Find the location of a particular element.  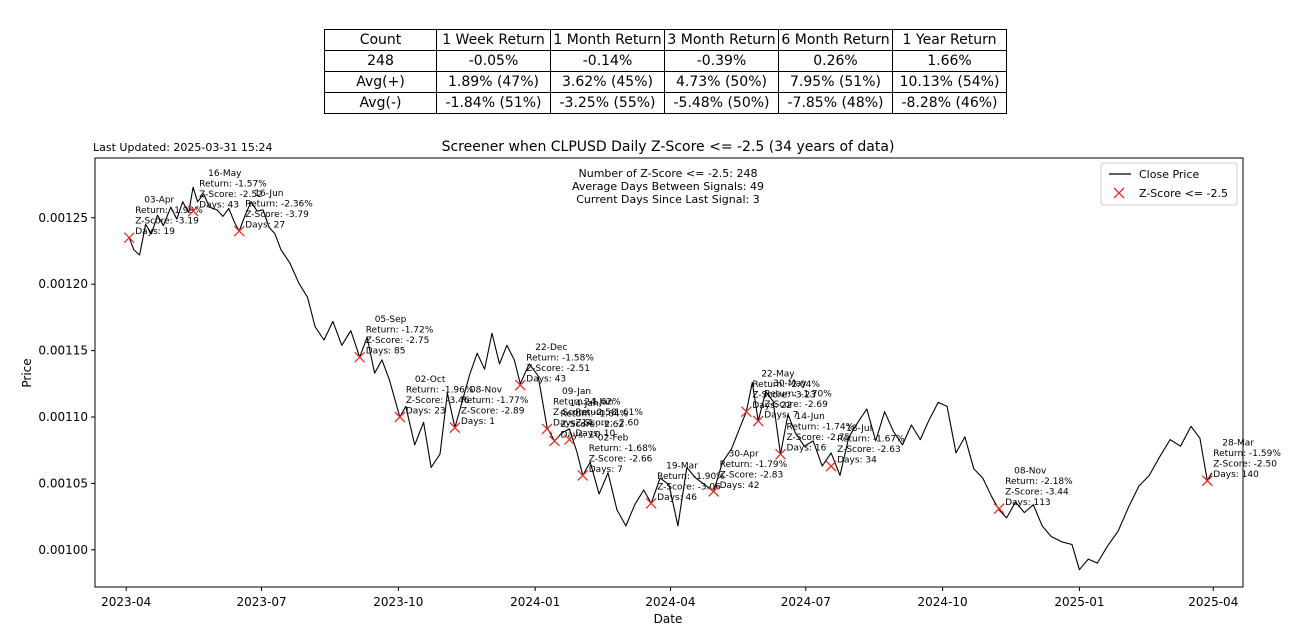

signal-annotation-line: Z-Score: -2.58 is located at coordinates (585, 413).